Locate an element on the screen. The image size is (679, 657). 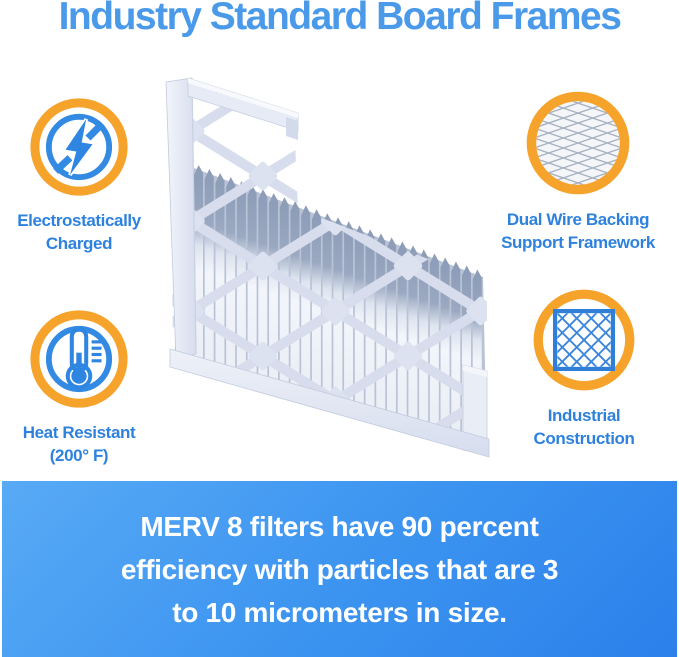
page-title: Industry Standard Board Frames is located at coordinates (340, 19).